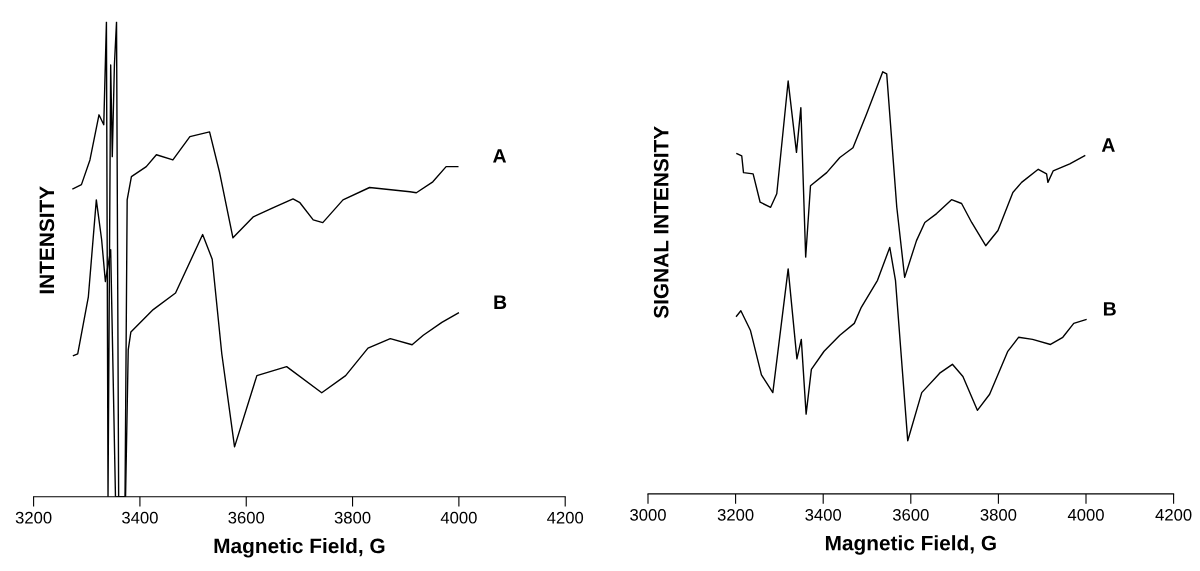  Describe the element at coordinates (47, 240) in the screenshot. I see `y-axis-title: INTENSITY` at that location.